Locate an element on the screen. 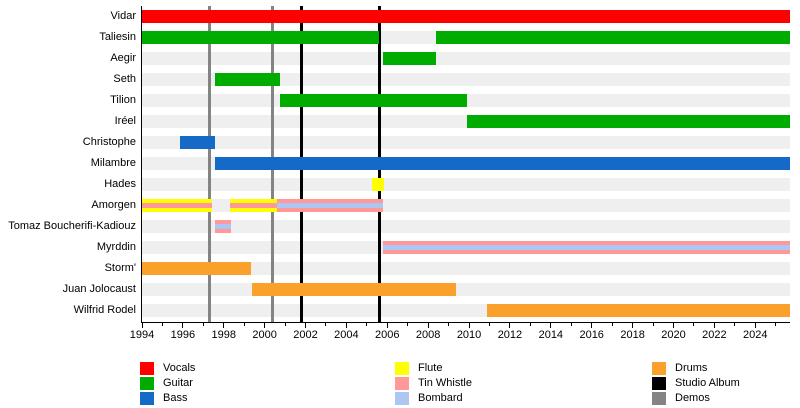  legend-swatch-bass is located at coordinates (147, 398).